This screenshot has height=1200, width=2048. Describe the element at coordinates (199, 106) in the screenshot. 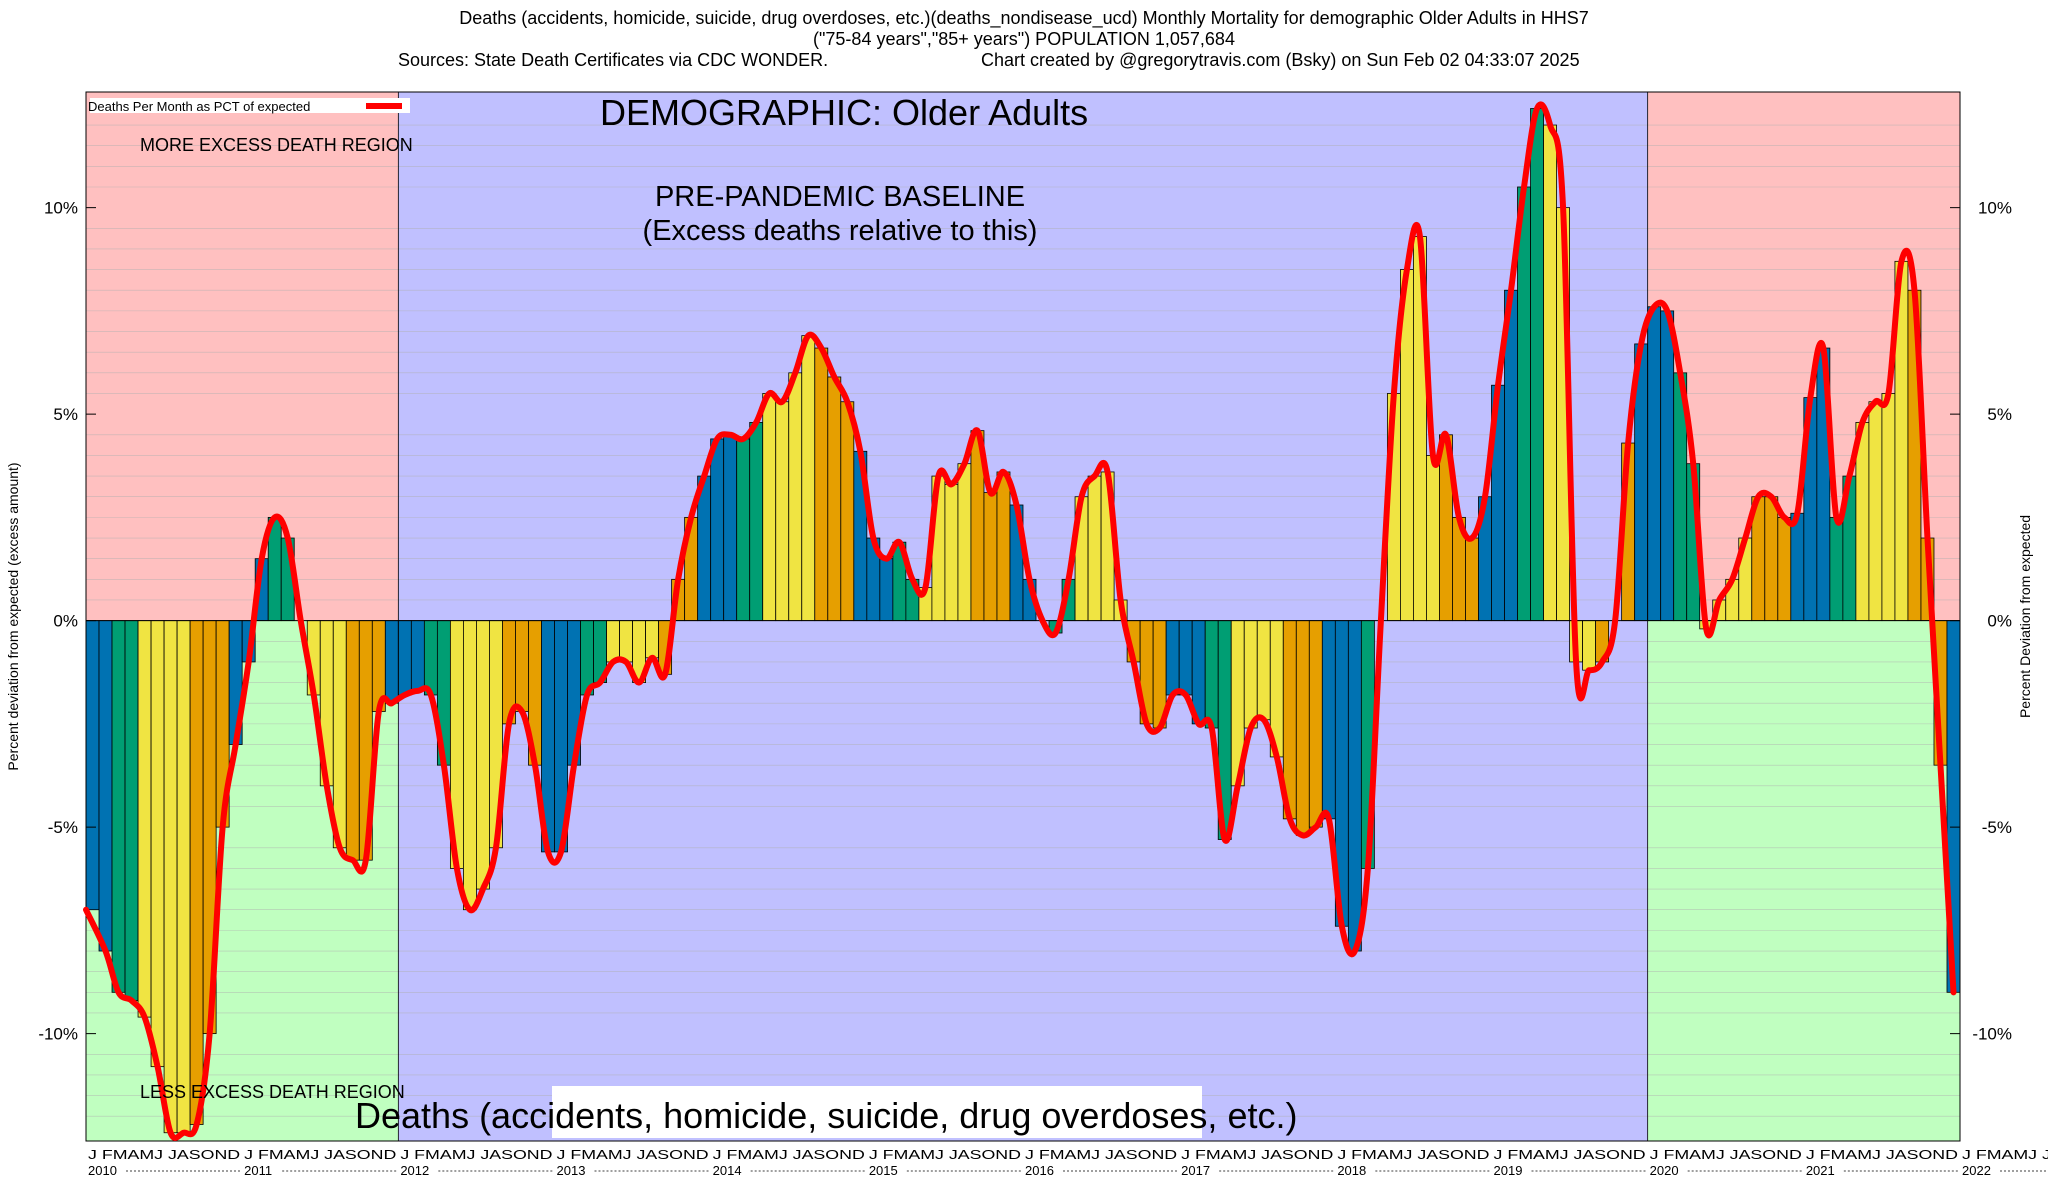

I see `legend-label: Deaths Per Month as PCT of expected` at that location.